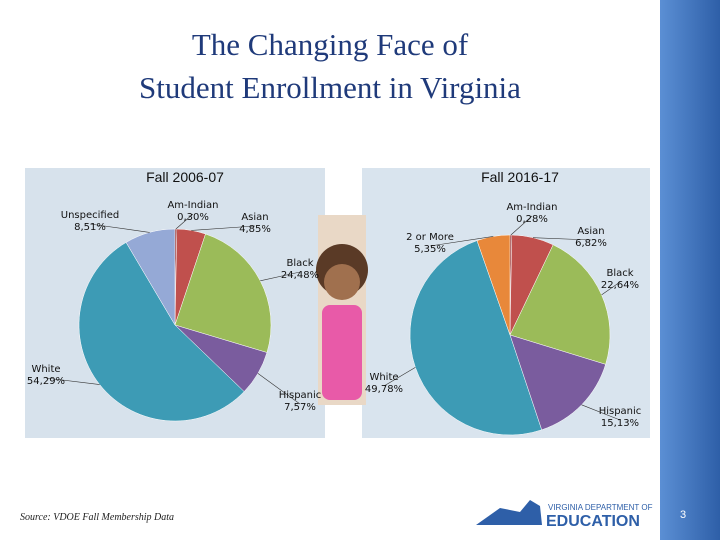 The height and width of the screenshot is (540, 720). Describe the element at coordinates (532, 219) in the screenshot. I see `slice-value: 0,28%` at that location.